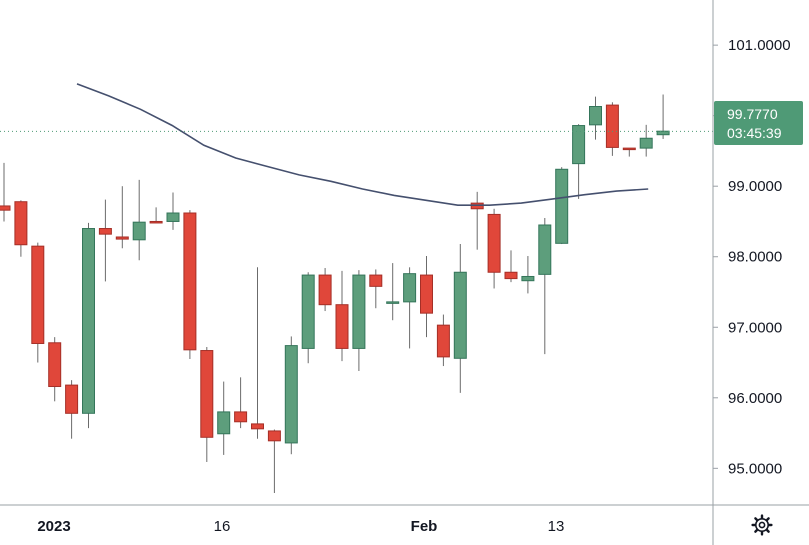 Image resolution: width=809 pixels, height=545 pixels. Describe the element at coordinates (759, 45) in the screenshot. I see `price-tick-label: 101.0000` at that location.